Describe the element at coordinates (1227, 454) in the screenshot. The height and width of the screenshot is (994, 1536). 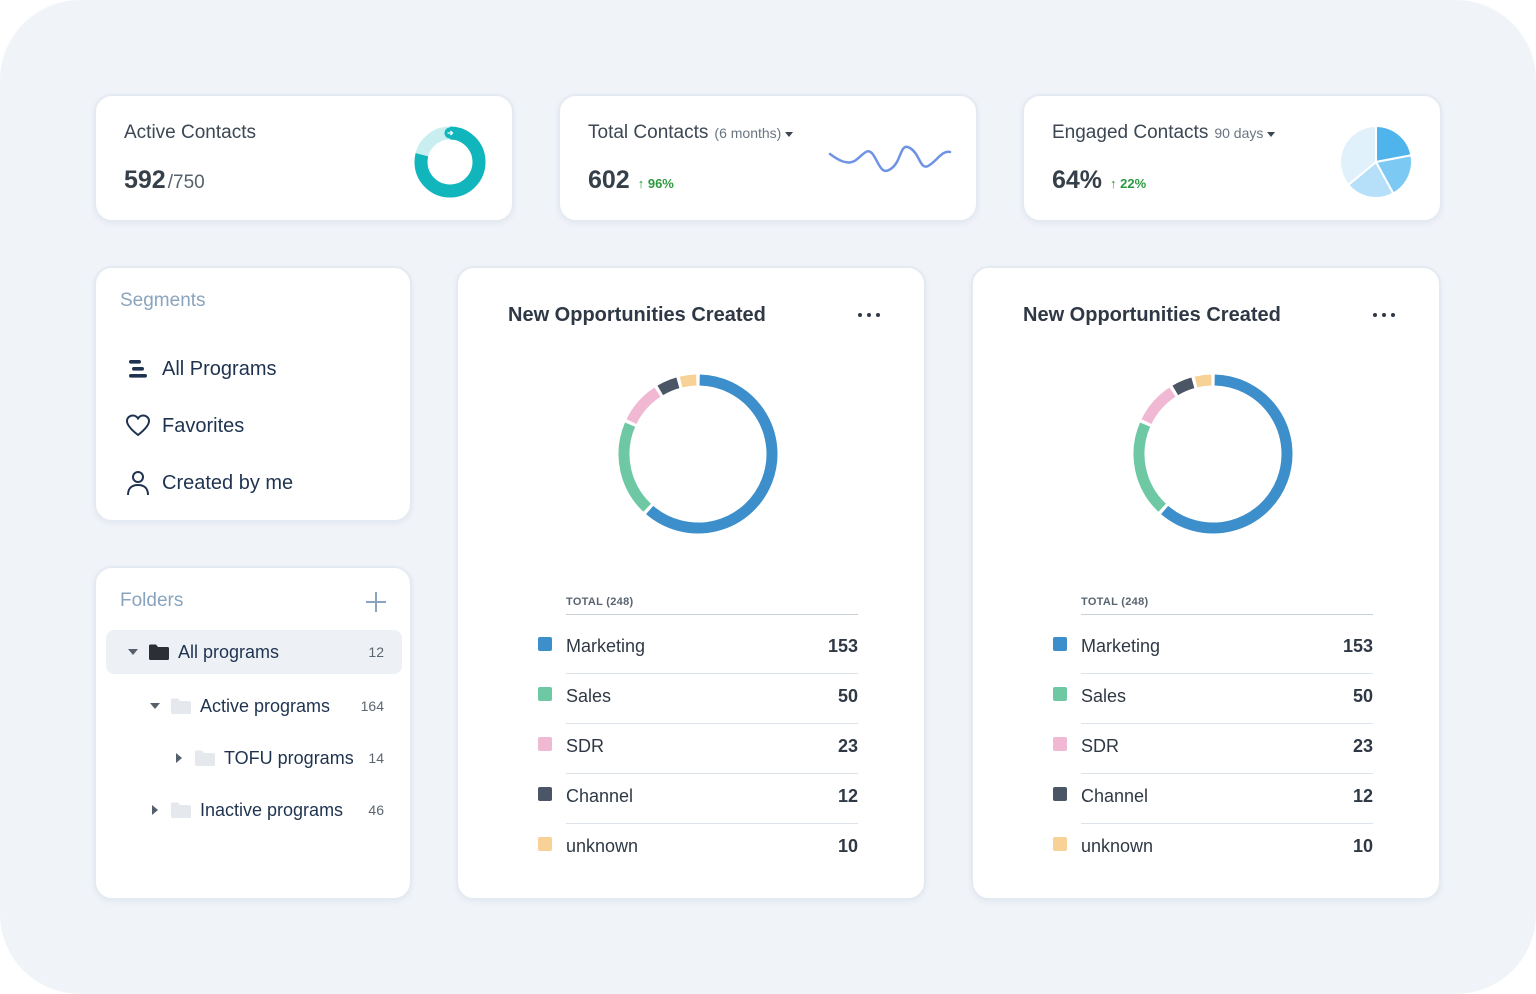
I see `donut-segment-marketing` at that location.